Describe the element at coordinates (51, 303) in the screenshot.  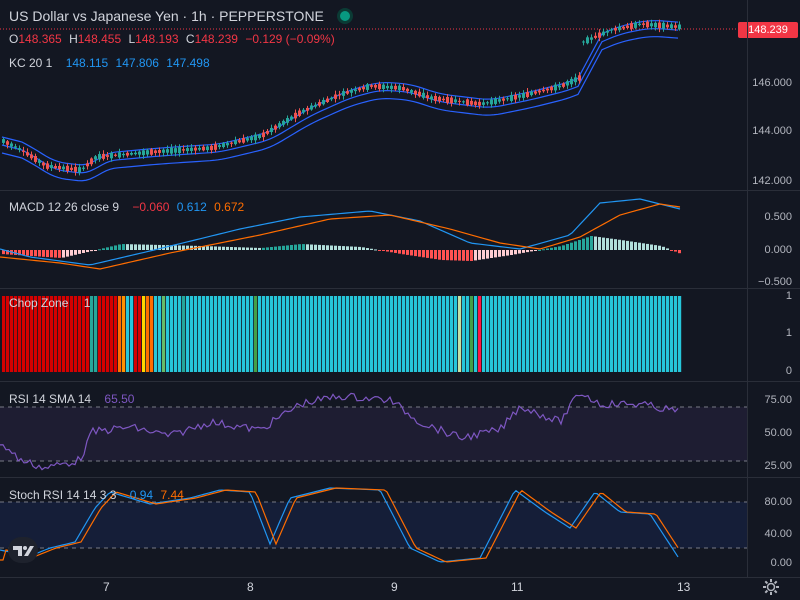
I see `chop-legend: Chop Zone 1` at that location.